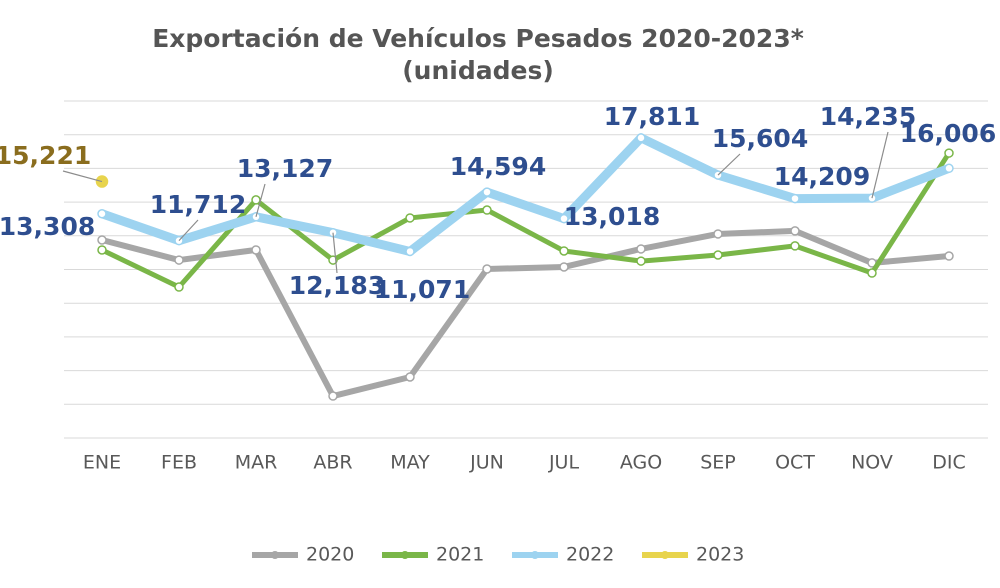  Describe the element at coordinates (47, 226) in the screenshot. I see `data-label: 13,308` at that location.